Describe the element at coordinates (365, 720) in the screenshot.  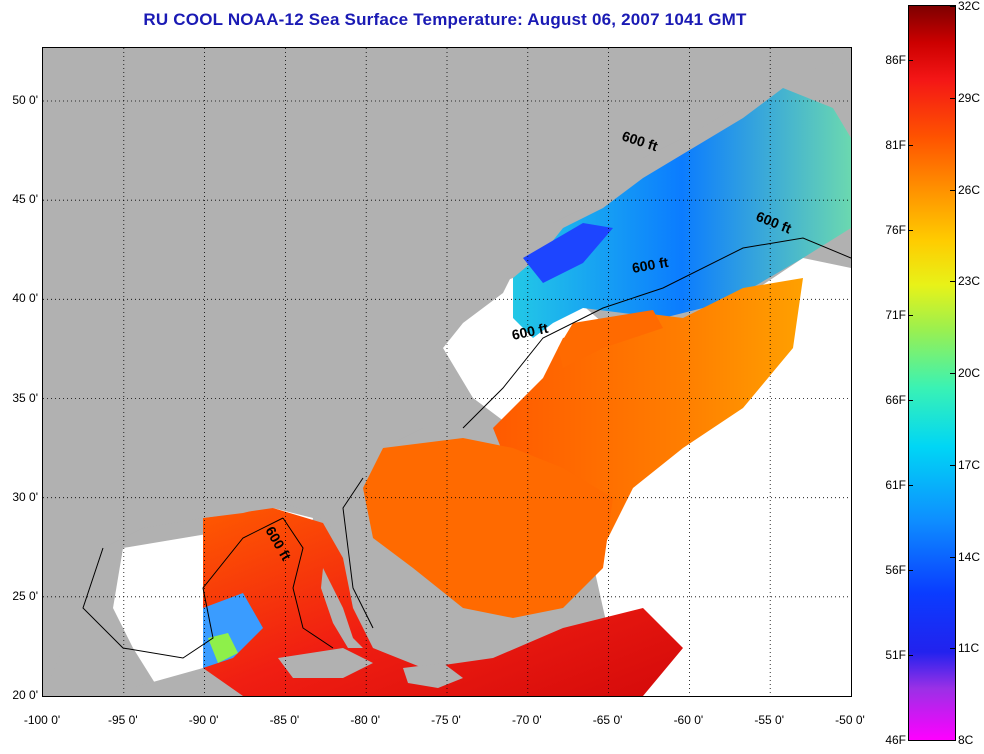
I see `x-tick-label: -80 0'` at that location.